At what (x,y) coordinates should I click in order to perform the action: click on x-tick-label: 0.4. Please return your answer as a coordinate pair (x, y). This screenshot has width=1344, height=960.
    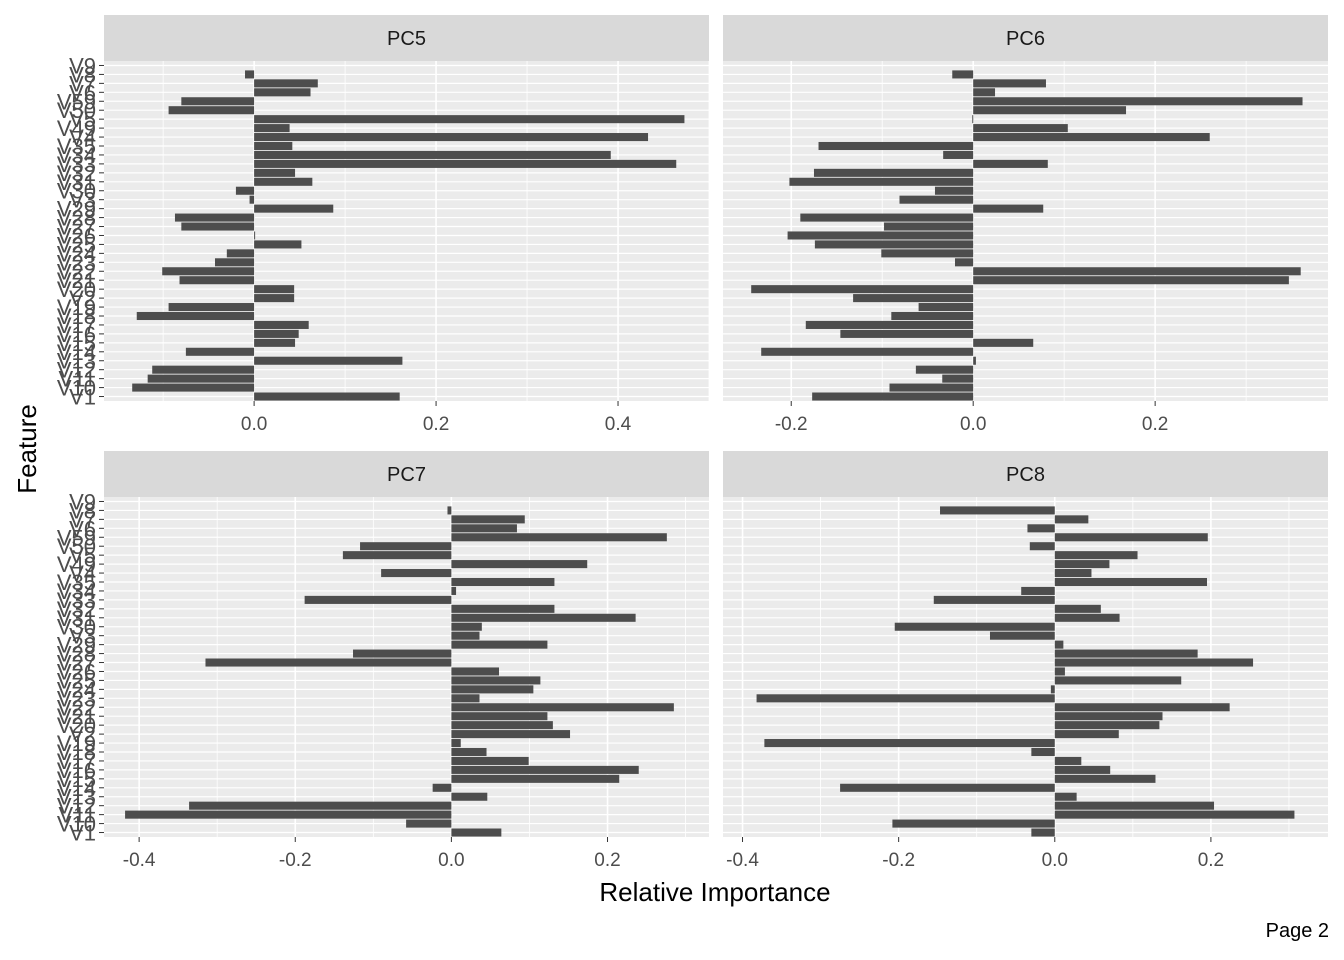
    Looking at the image, I should click on (618, 424).